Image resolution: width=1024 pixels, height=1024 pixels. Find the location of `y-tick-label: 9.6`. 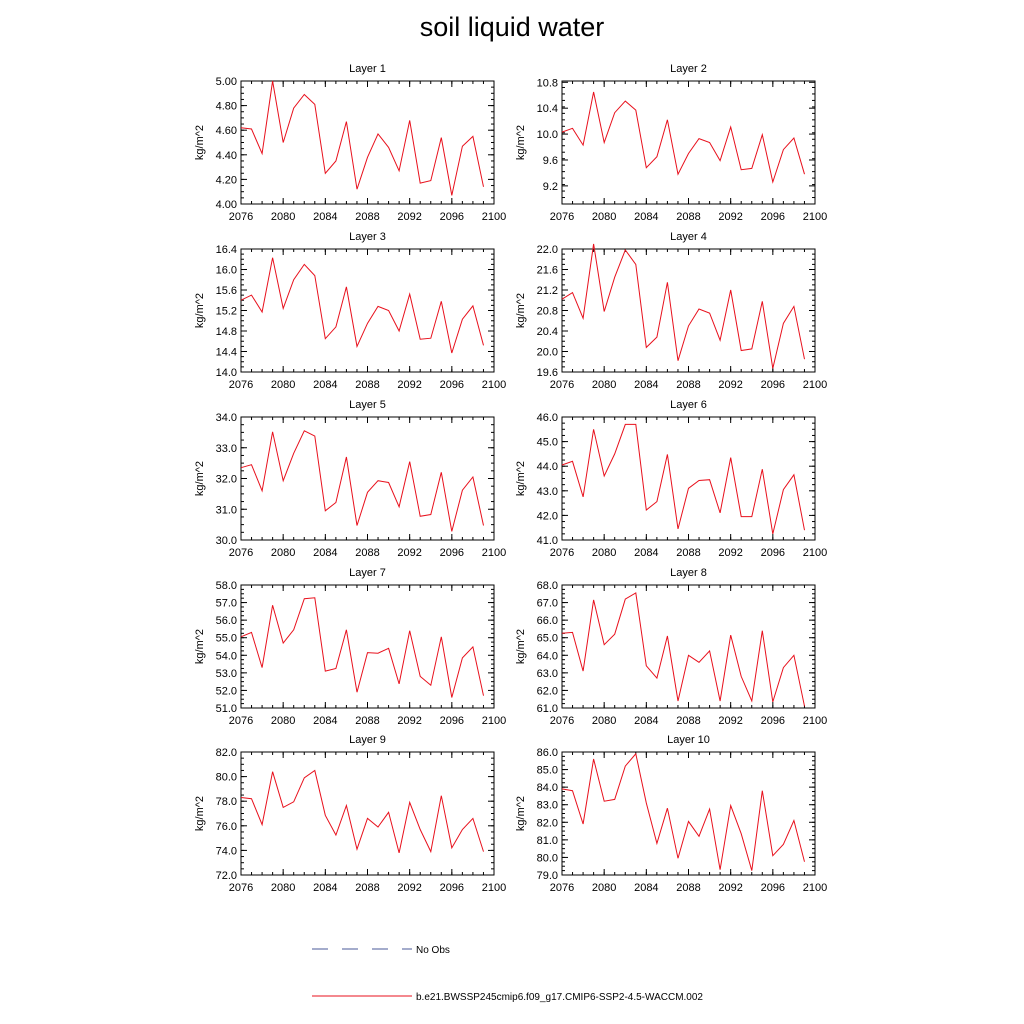

y-tick-label: 9.6 is located at coordinates (550, 161).